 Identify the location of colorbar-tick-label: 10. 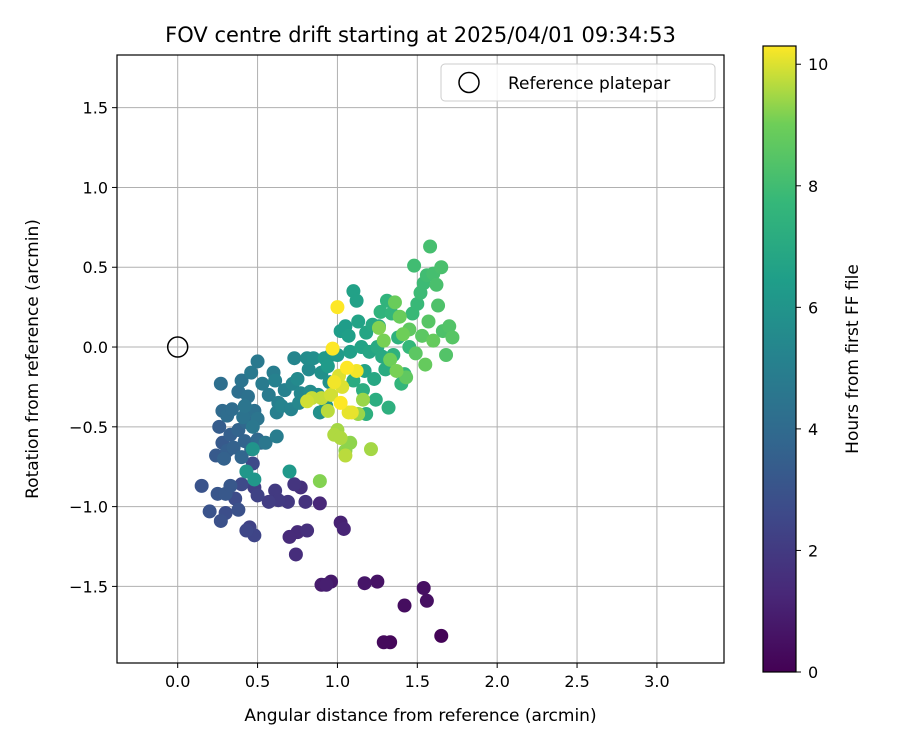
(818, 64).